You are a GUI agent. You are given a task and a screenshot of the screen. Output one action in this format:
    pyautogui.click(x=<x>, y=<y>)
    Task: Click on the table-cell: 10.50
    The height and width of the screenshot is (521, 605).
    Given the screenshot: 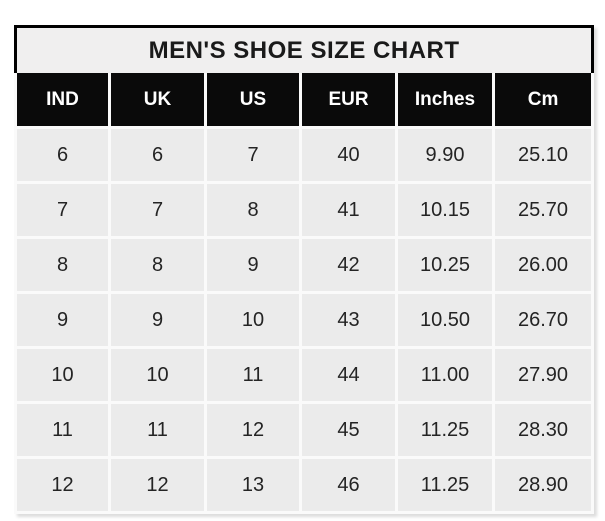 What is the action you would take?
    pyautogui.click(x=445, y=320)
    